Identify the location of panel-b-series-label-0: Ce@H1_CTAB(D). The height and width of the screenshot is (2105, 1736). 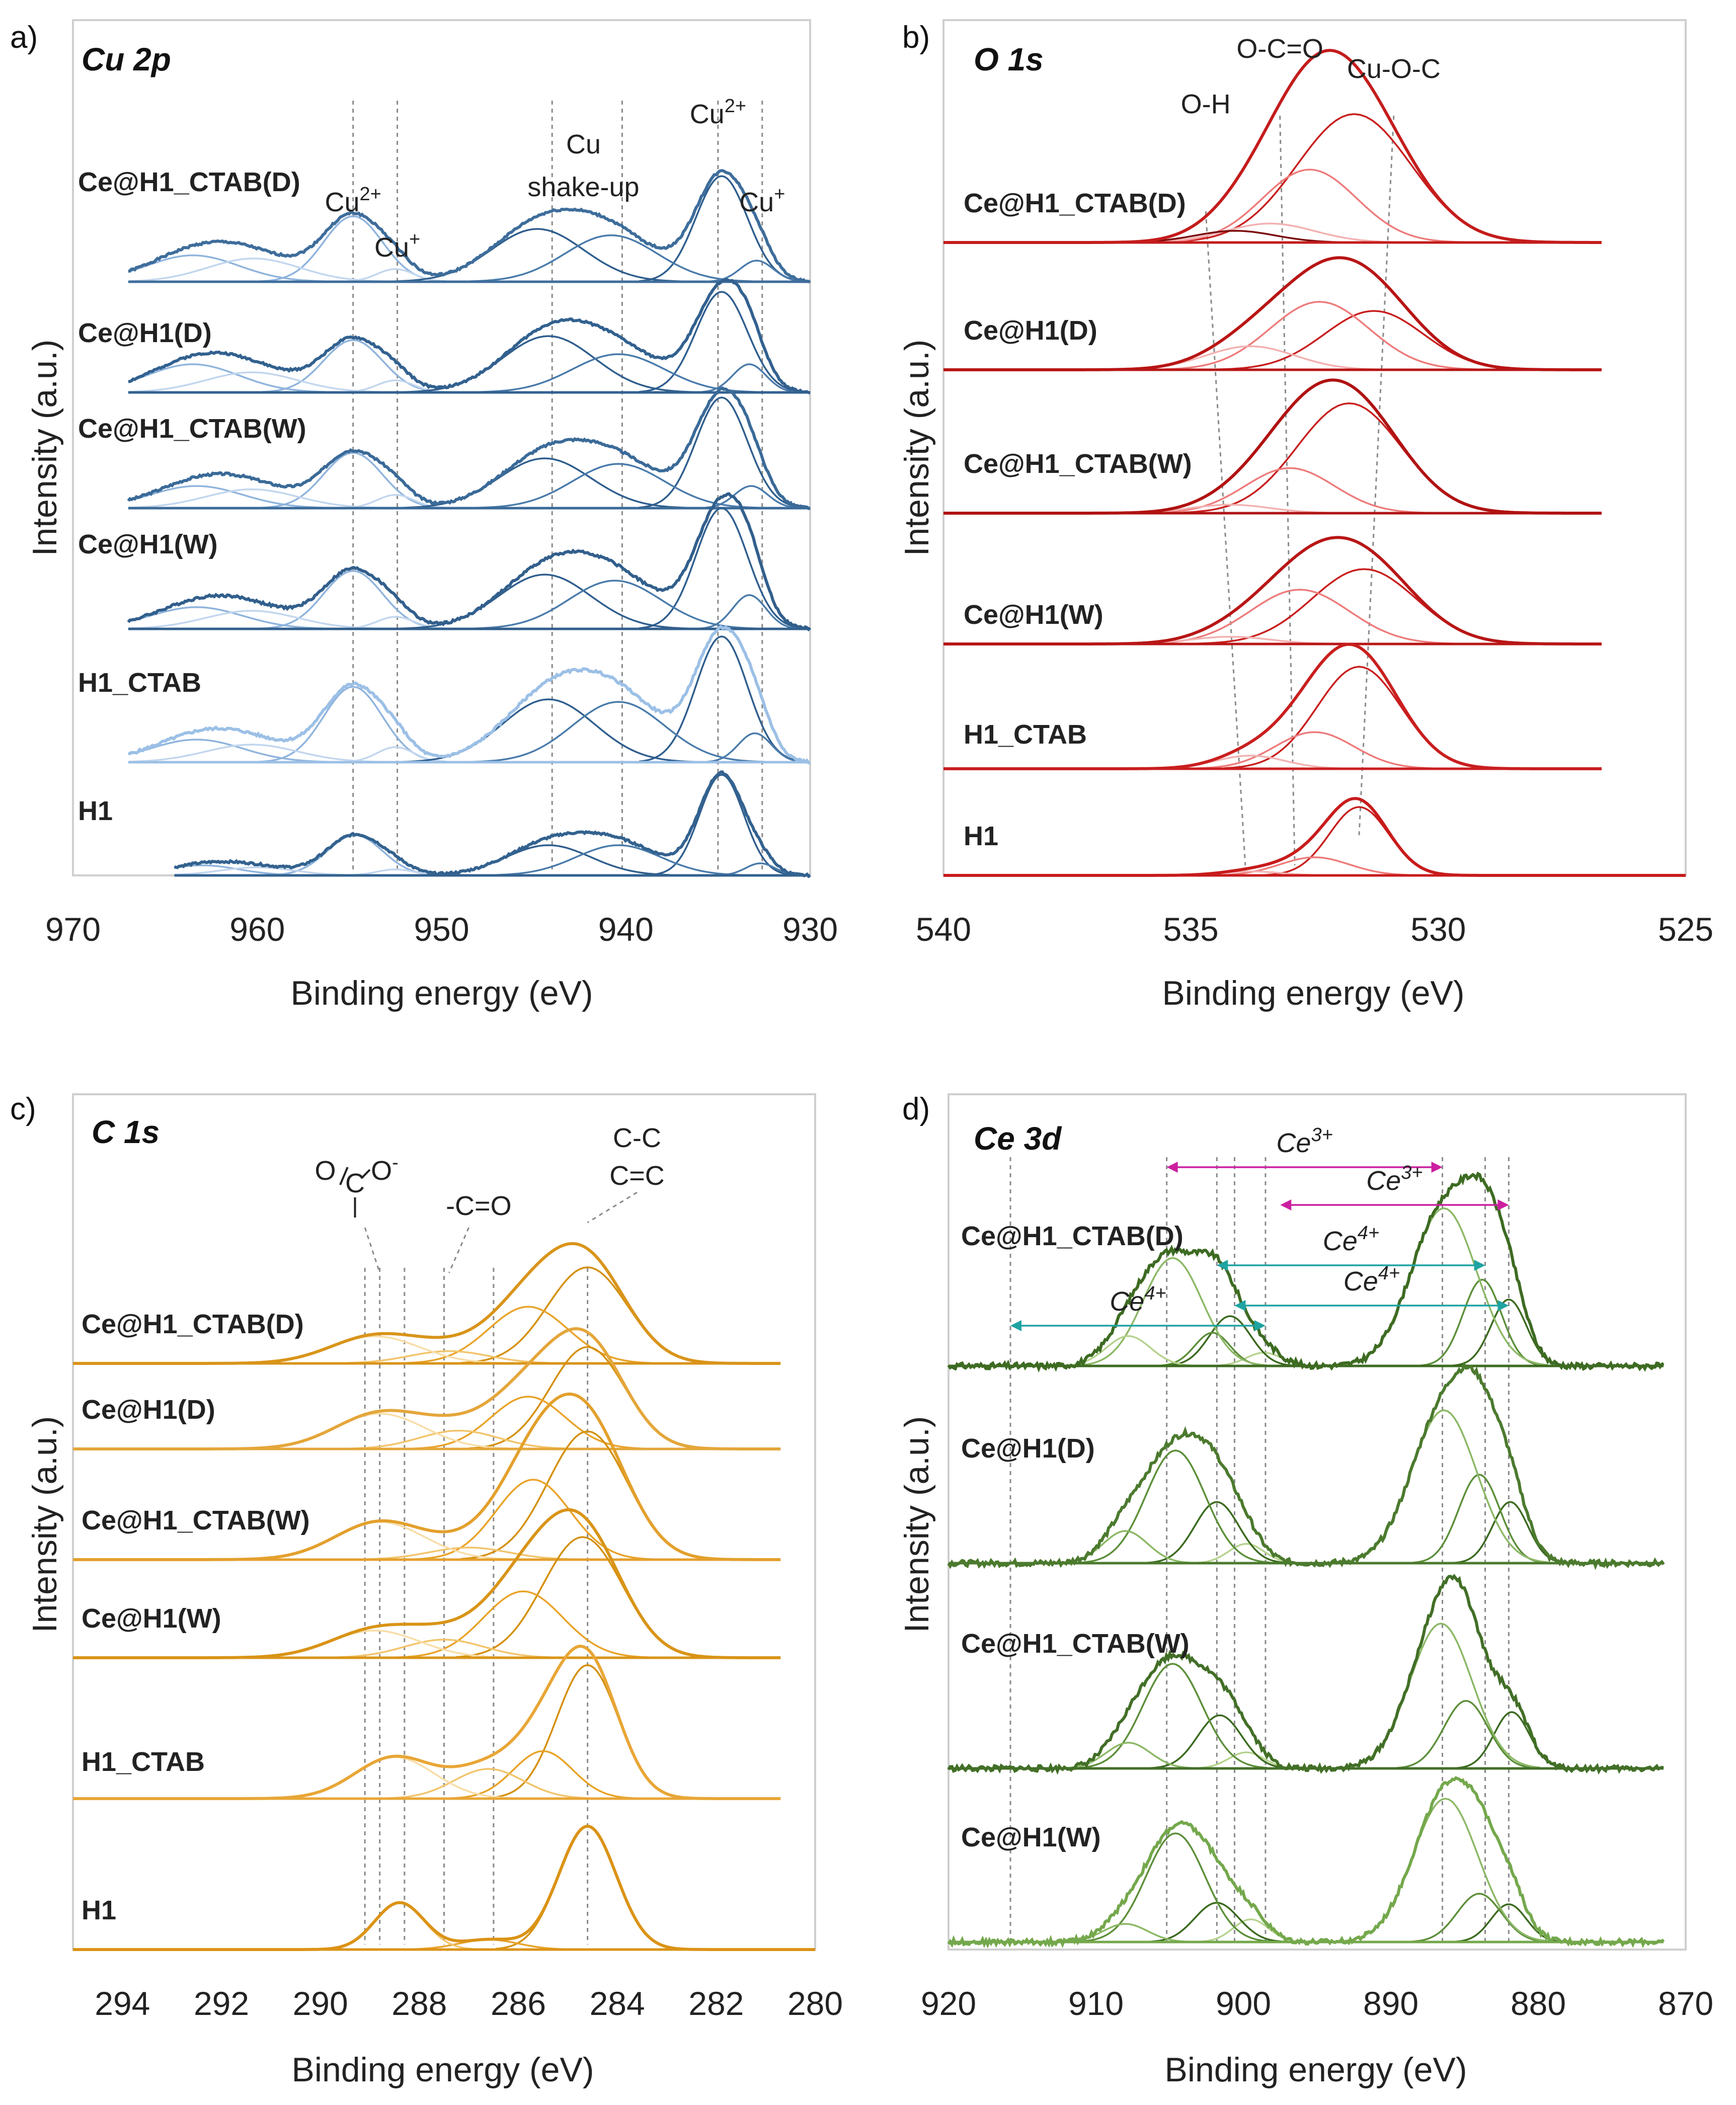
(1075, 203).